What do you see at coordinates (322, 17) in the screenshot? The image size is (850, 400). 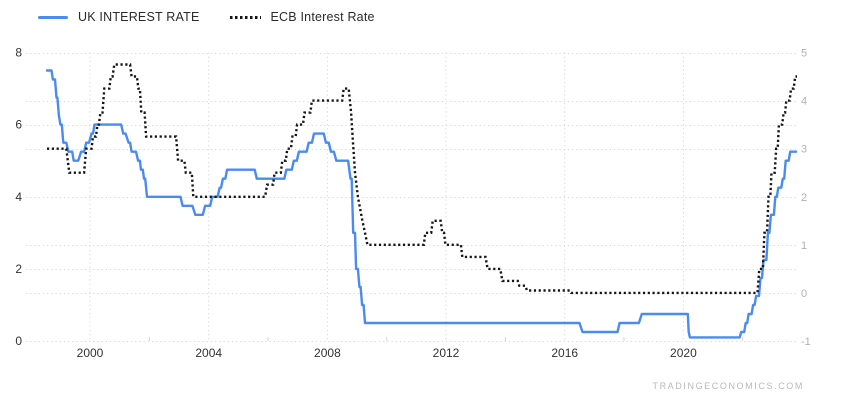 I see `ecb-legend-label: ECB Interest Rate` at bounding box center [322, 17].